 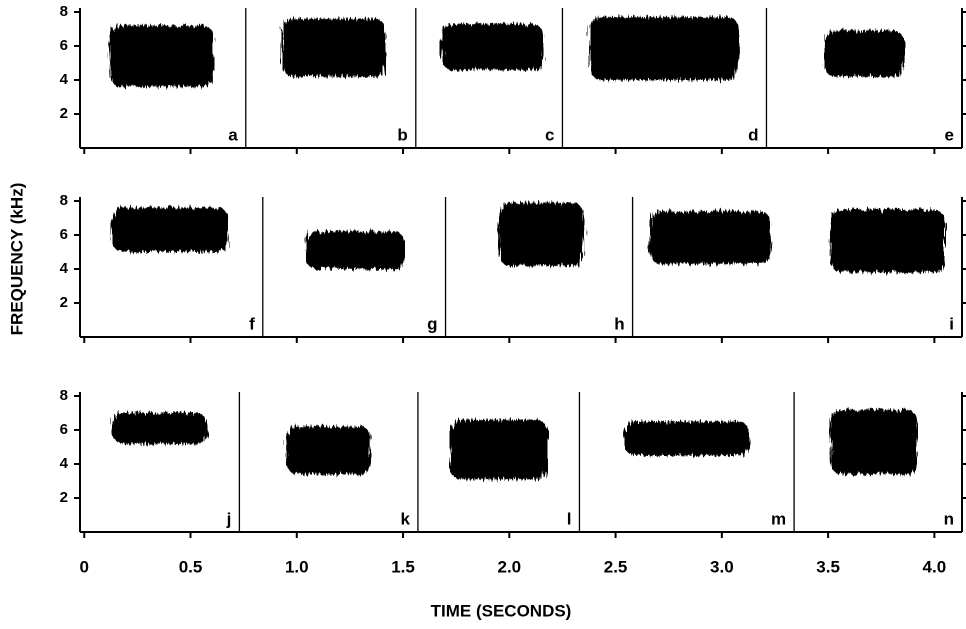 What do you see at coordinates (84, 566) in the screenshot?
I see `x-tick-label: 0` at bounding box center [84, 566].